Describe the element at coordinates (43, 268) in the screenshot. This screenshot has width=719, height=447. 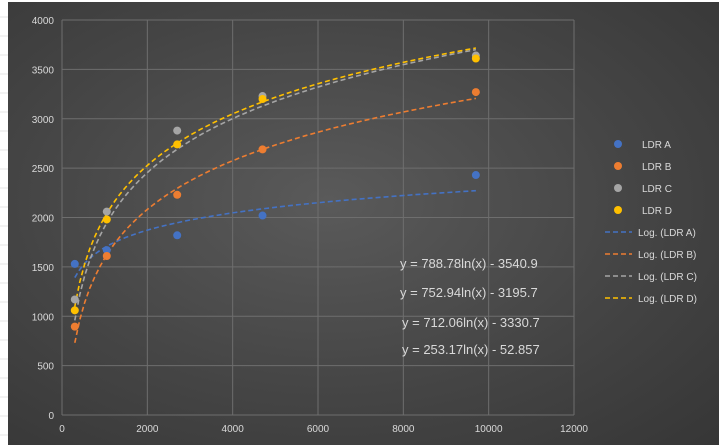
I see `y-tick-label: 1500` at that location.